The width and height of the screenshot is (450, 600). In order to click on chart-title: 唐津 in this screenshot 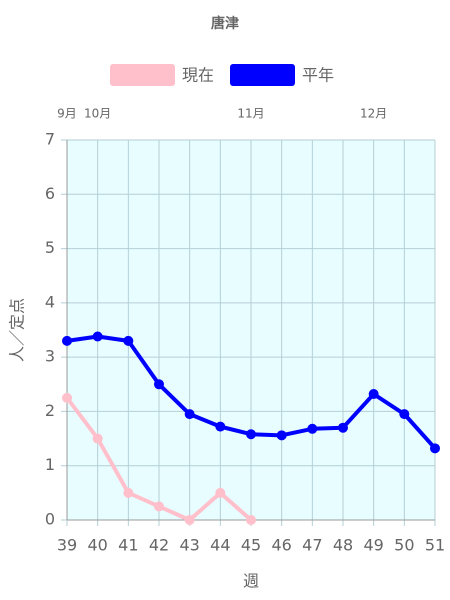, I will do `click(225, 23)`.